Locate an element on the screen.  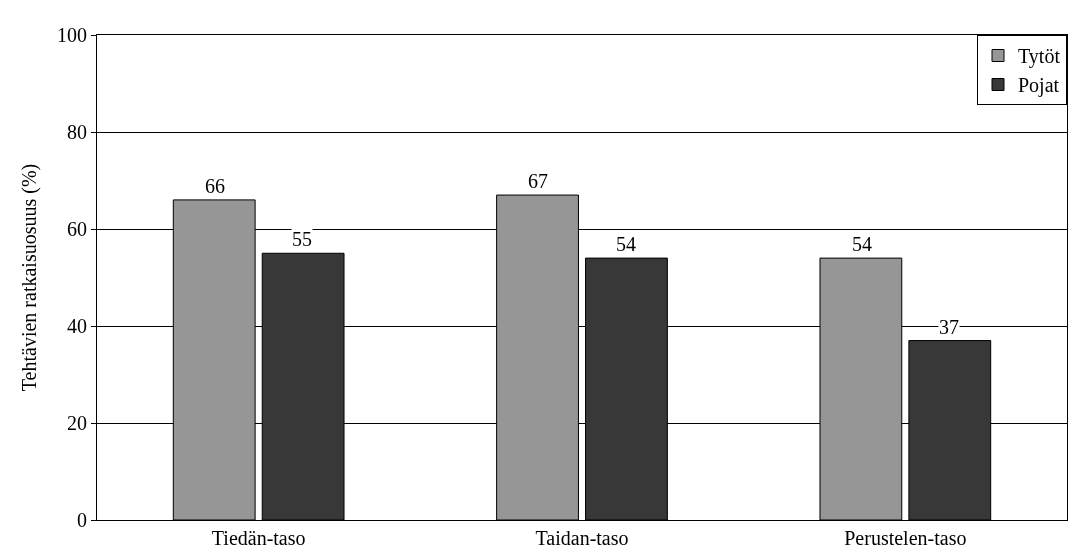
data-label: 55 is located at coordinates (302, 239).